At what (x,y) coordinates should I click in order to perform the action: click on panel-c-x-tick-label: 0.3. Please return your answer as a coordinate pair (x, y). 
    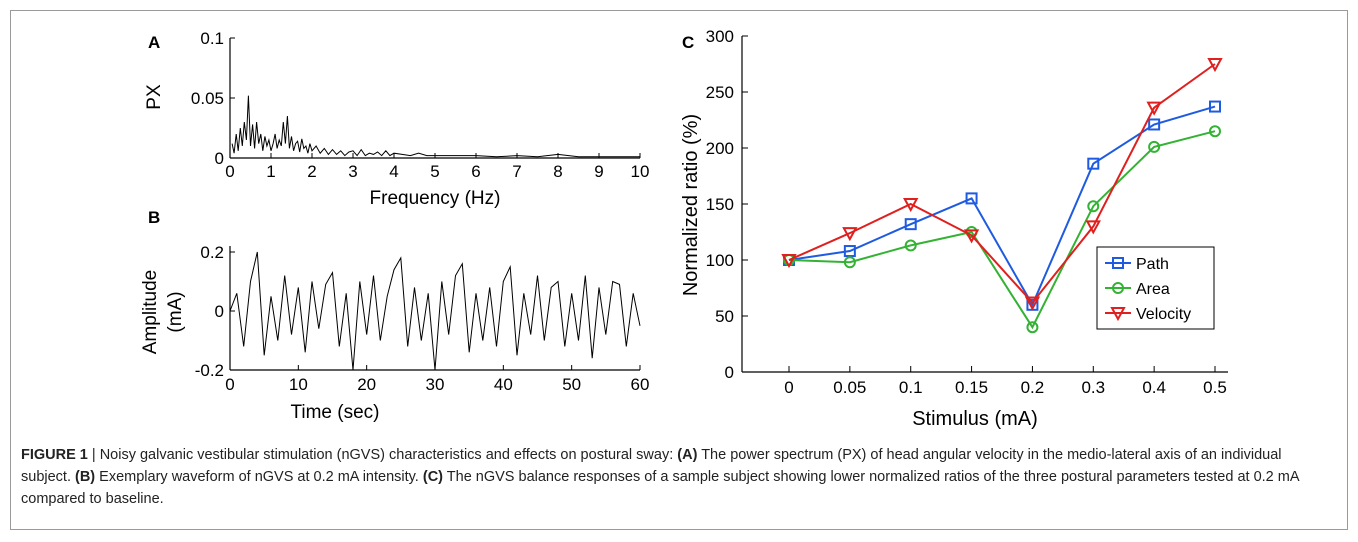
    Looking at the image, I should click on (1093, 387).